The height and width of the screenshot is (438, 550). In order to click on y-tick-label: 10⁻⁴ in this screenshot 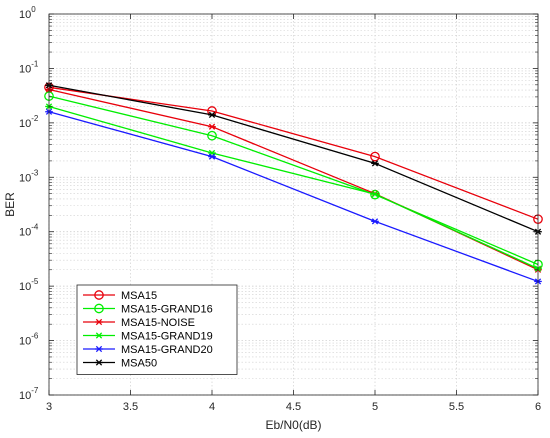, I will do `click(29, 231)`.